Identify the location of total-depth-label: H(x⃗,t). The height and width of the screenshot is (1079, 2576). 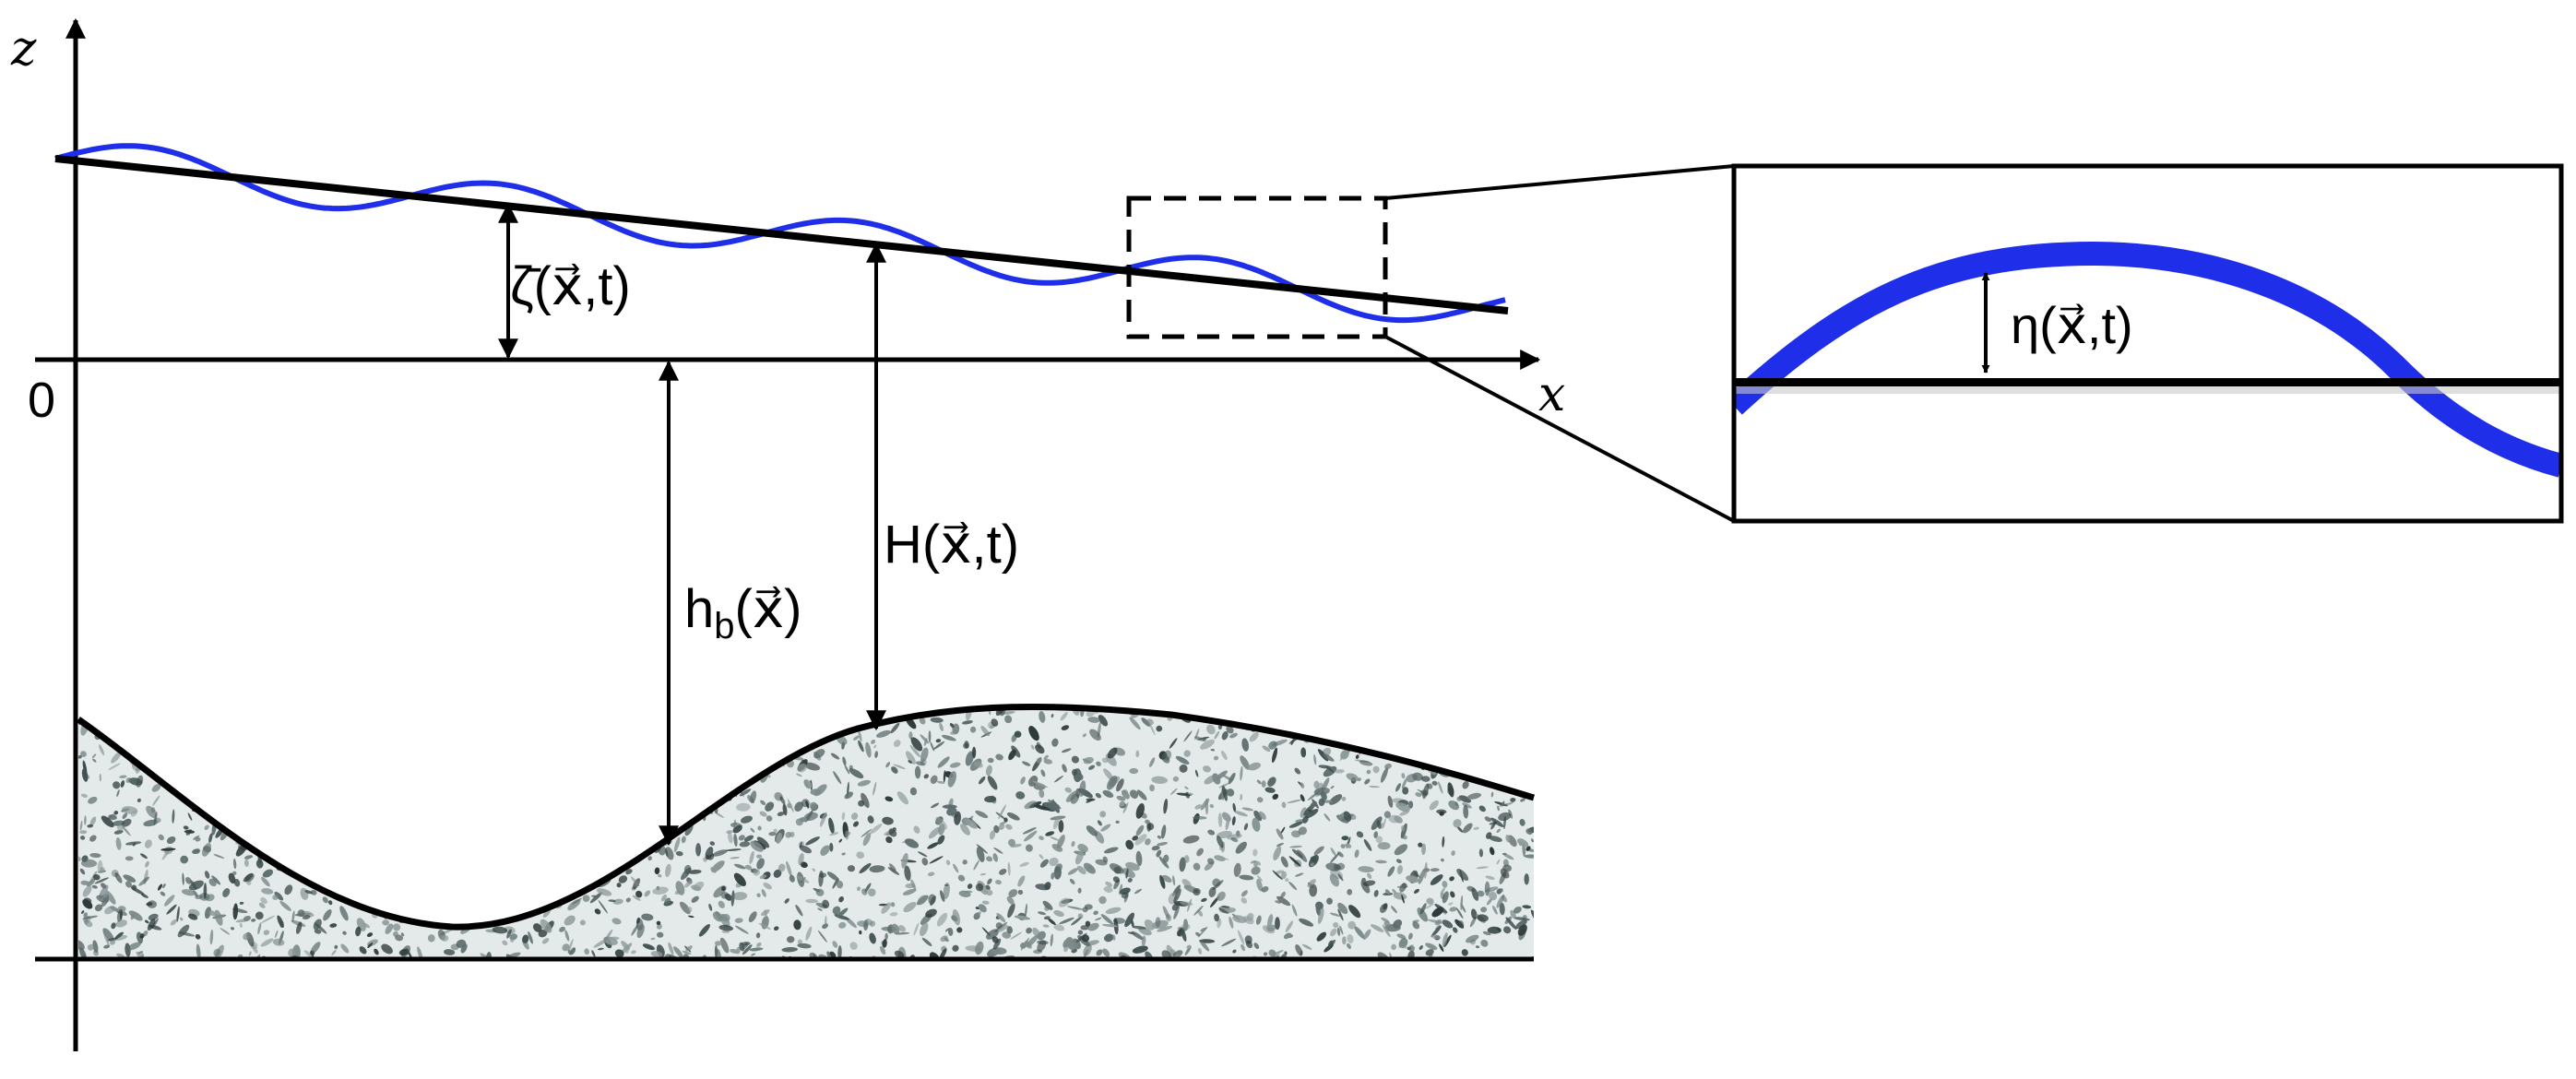
(951, 545).